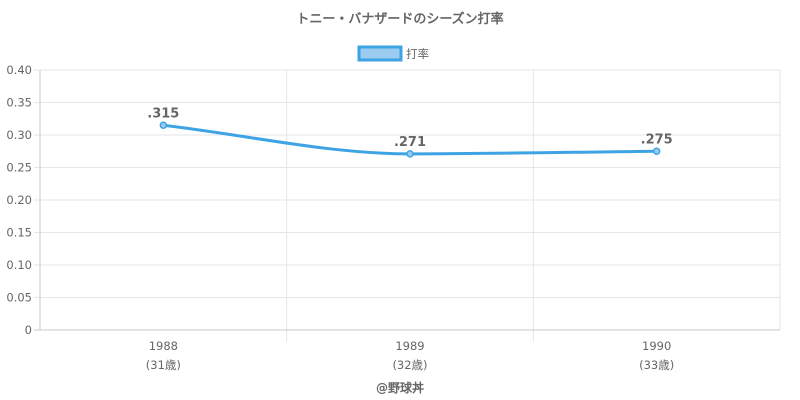 The width and height of the screenshot is (800, 400). I want to click on y-tick-label: 0.20, so click(19, 200).